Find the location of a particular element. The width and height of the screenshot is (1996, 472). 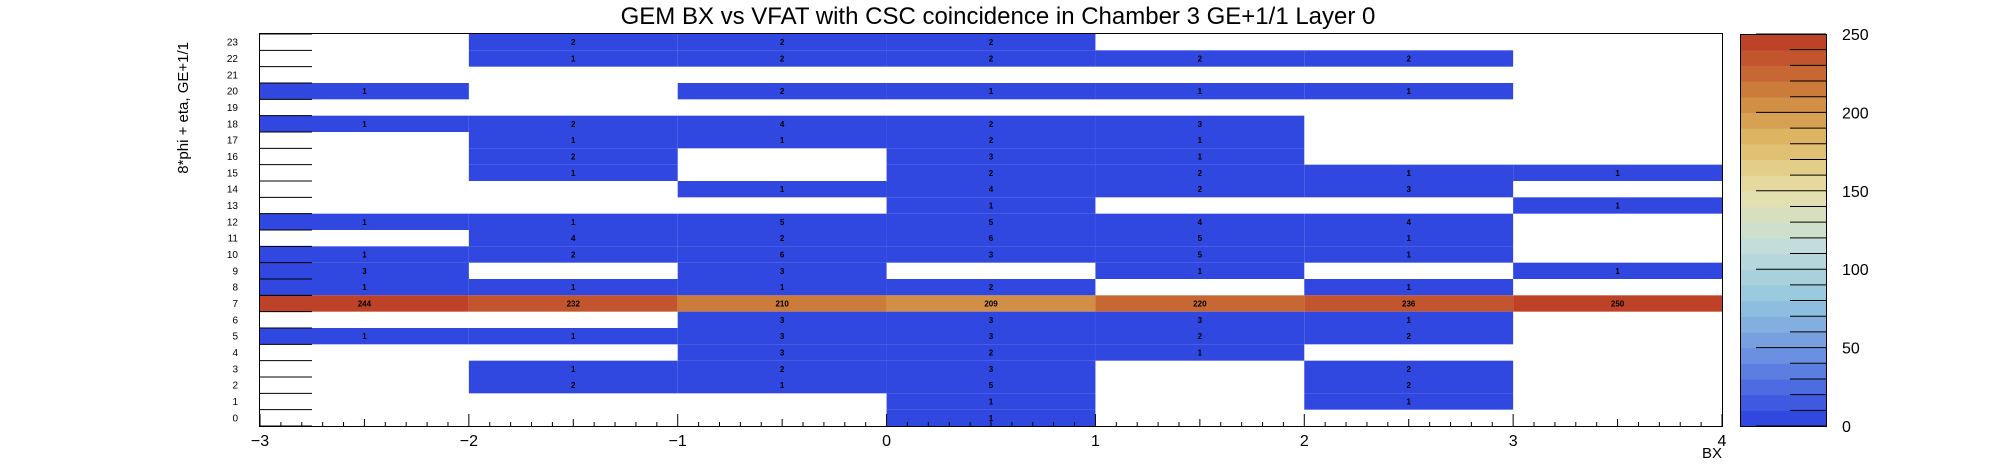

x-tick-label: −3 is located at coordinates (260, 441).